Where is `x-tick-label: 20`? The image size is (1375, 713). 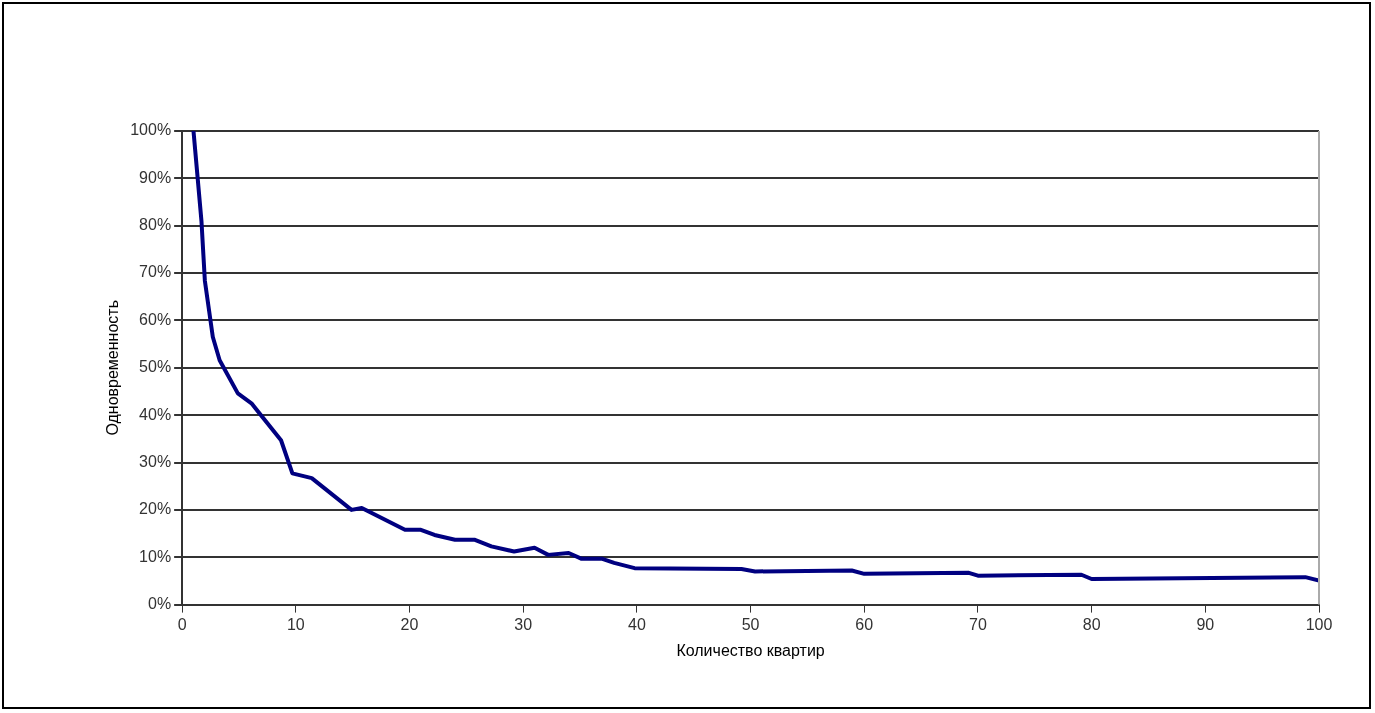
x-tick-label: 20 is located at coordinates (409, 624).